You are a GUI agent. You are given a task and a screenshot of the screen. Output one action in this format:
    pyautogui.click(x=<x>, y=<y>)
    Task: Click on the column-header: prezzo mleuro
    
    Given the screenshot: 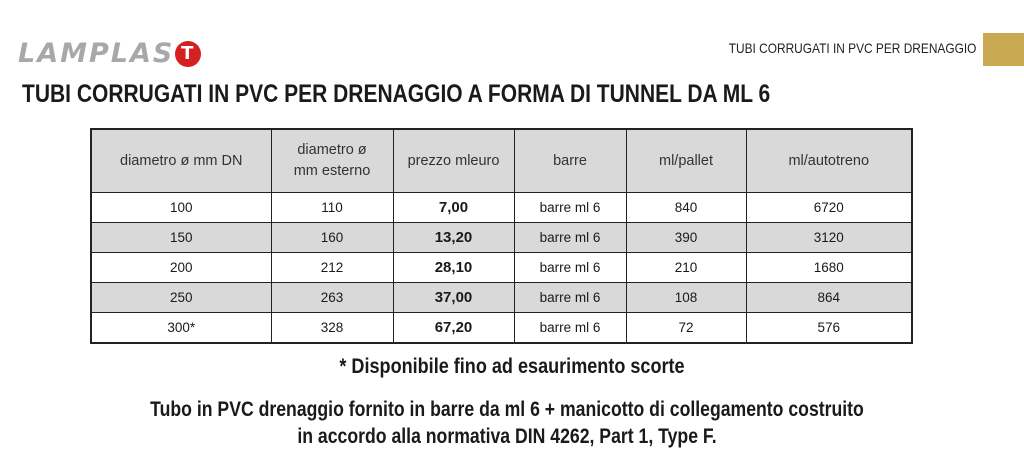 What is the action you would take?
    pyautogui.click(x=453, y=160)
    